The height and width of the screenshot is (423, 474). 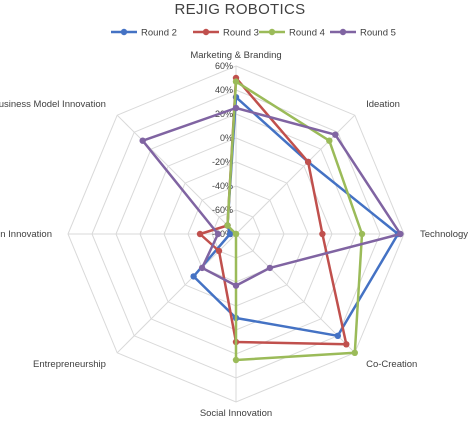 What do you see at coordinates (241, 33) in the screenshot?
I see `legend-label: Round 3` at bounding box center [241, 33].